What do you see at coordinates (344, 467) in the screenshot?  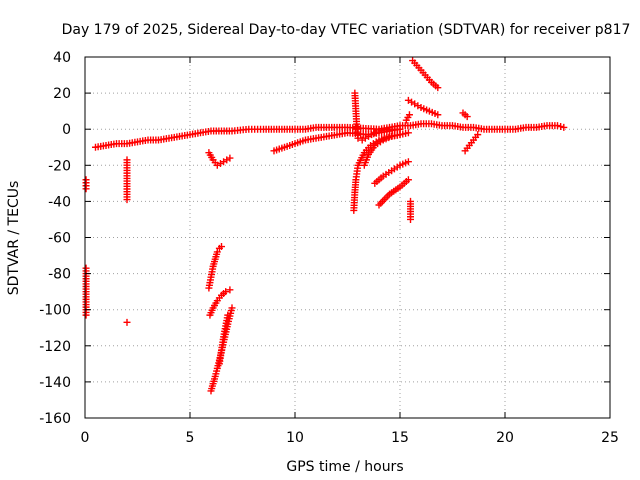 I see `x-axis-label: GPS time / hours` at bounding box center [344, 467].